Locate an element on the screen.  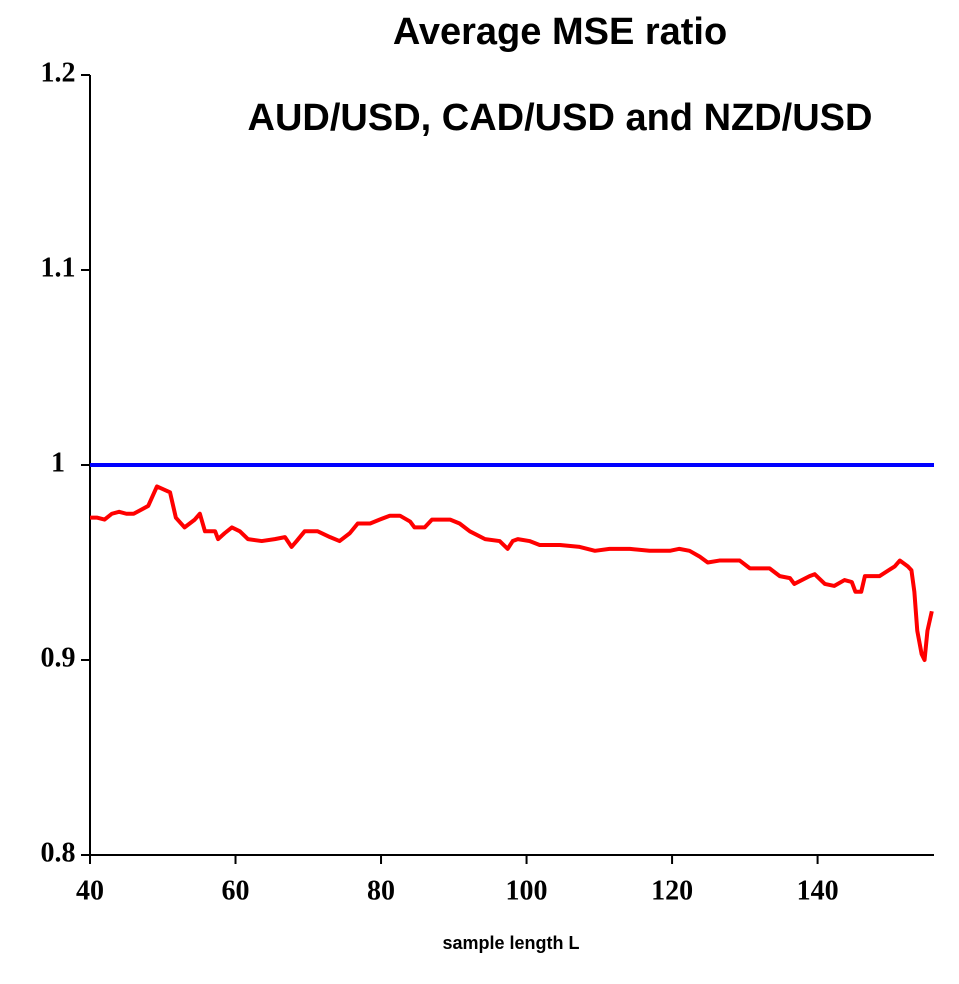
x-axis-label: sample length L is located at coordinates (510, 943).